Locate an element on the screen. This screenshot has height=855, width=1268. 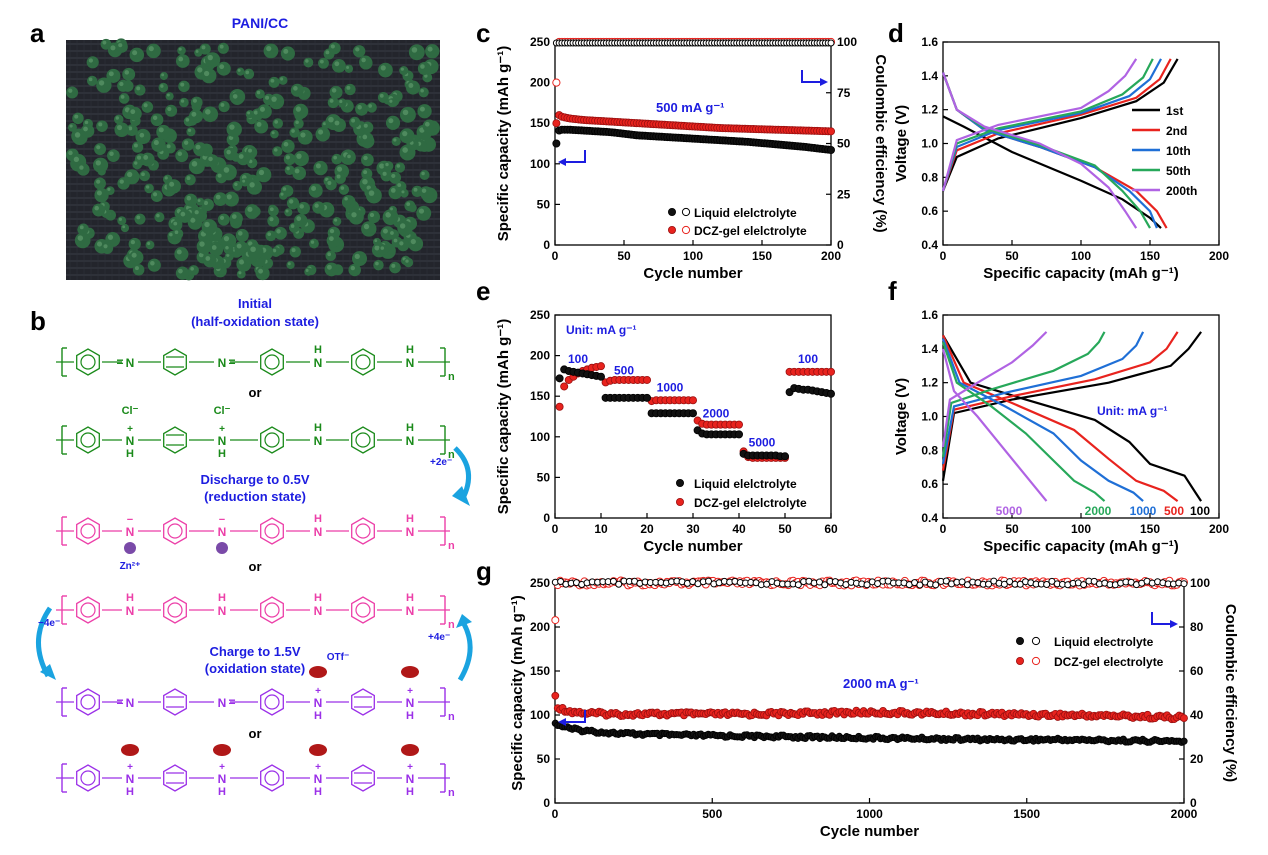
legend-label: 50th is located at coordinates (1178, 171).